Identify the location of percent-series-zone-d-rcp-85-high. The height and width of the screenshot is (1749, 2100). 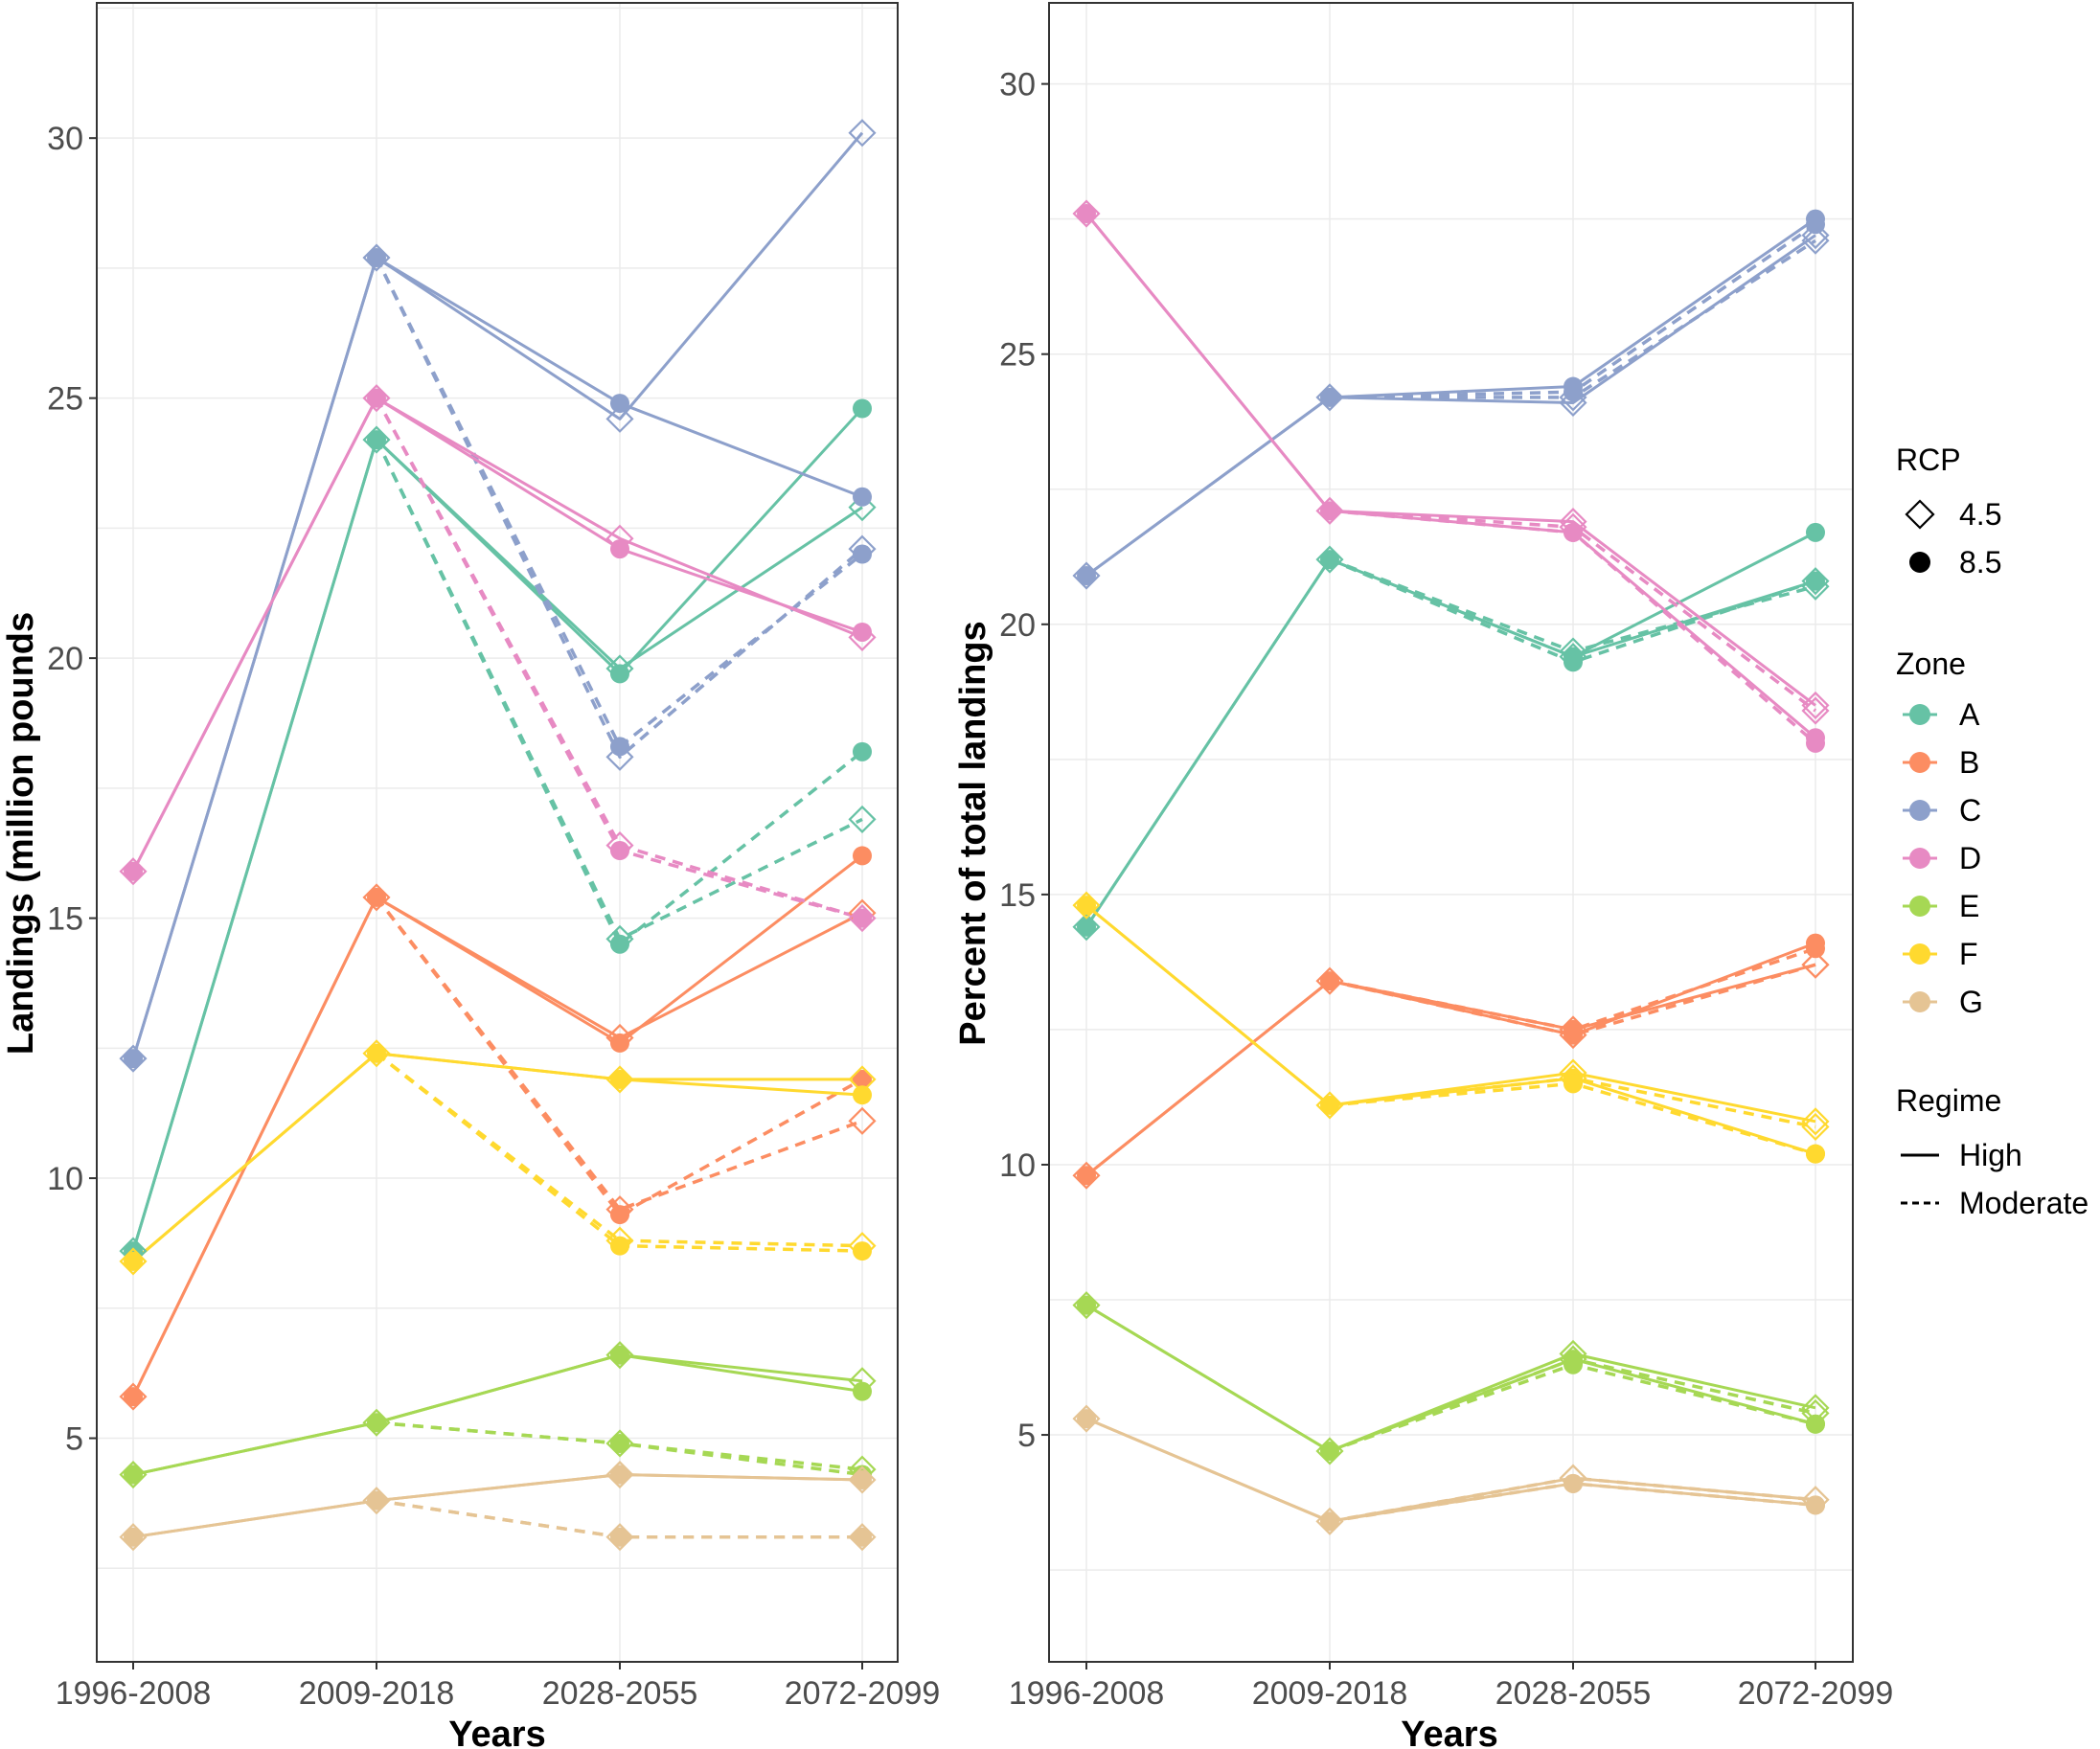
(1450, 476).